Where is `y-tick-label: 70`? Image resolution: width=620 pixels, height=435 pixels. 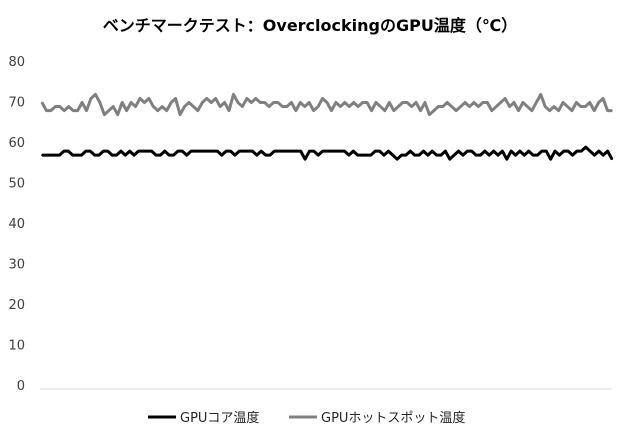
y-tick-label: 70 is located at coordinates (16, 103).